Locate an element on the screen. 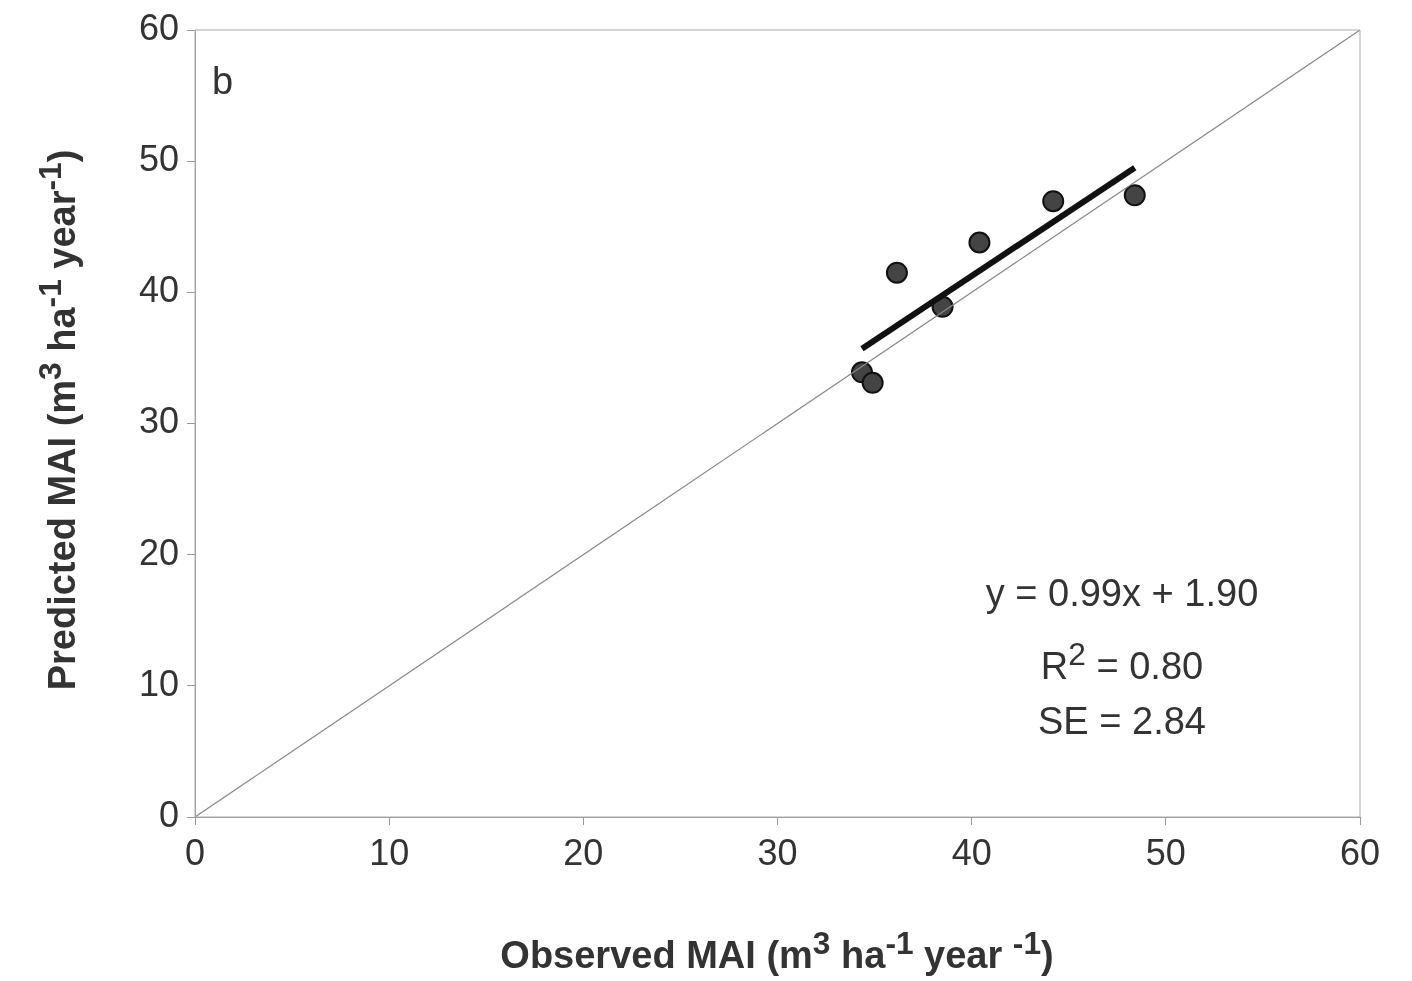  x-axis-title: Observed MAI (m$^{3}$ ha$^{-1}$ year $^{-1}$) is located at coordinates (777, 951).